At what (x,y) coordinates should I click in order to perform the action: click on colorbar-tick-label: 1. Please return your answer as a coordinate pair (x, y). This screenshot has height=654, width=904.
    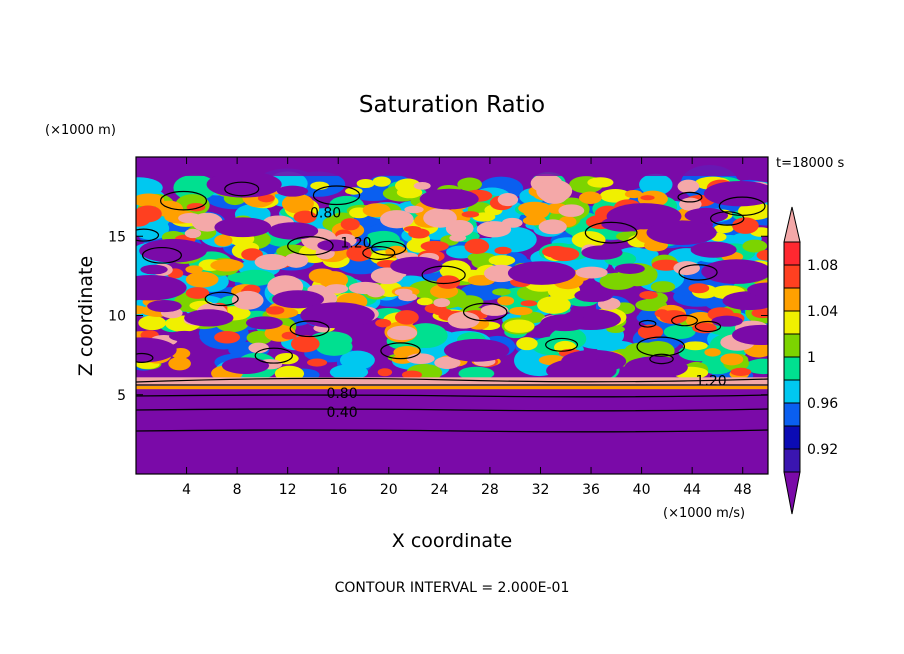
    Looking at the image, I should click on (811, 358).